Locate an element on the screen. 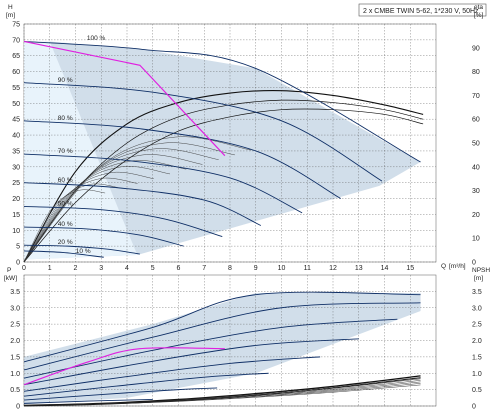  npsh-axis-unit: [m] is located at coordinates (478, 278).